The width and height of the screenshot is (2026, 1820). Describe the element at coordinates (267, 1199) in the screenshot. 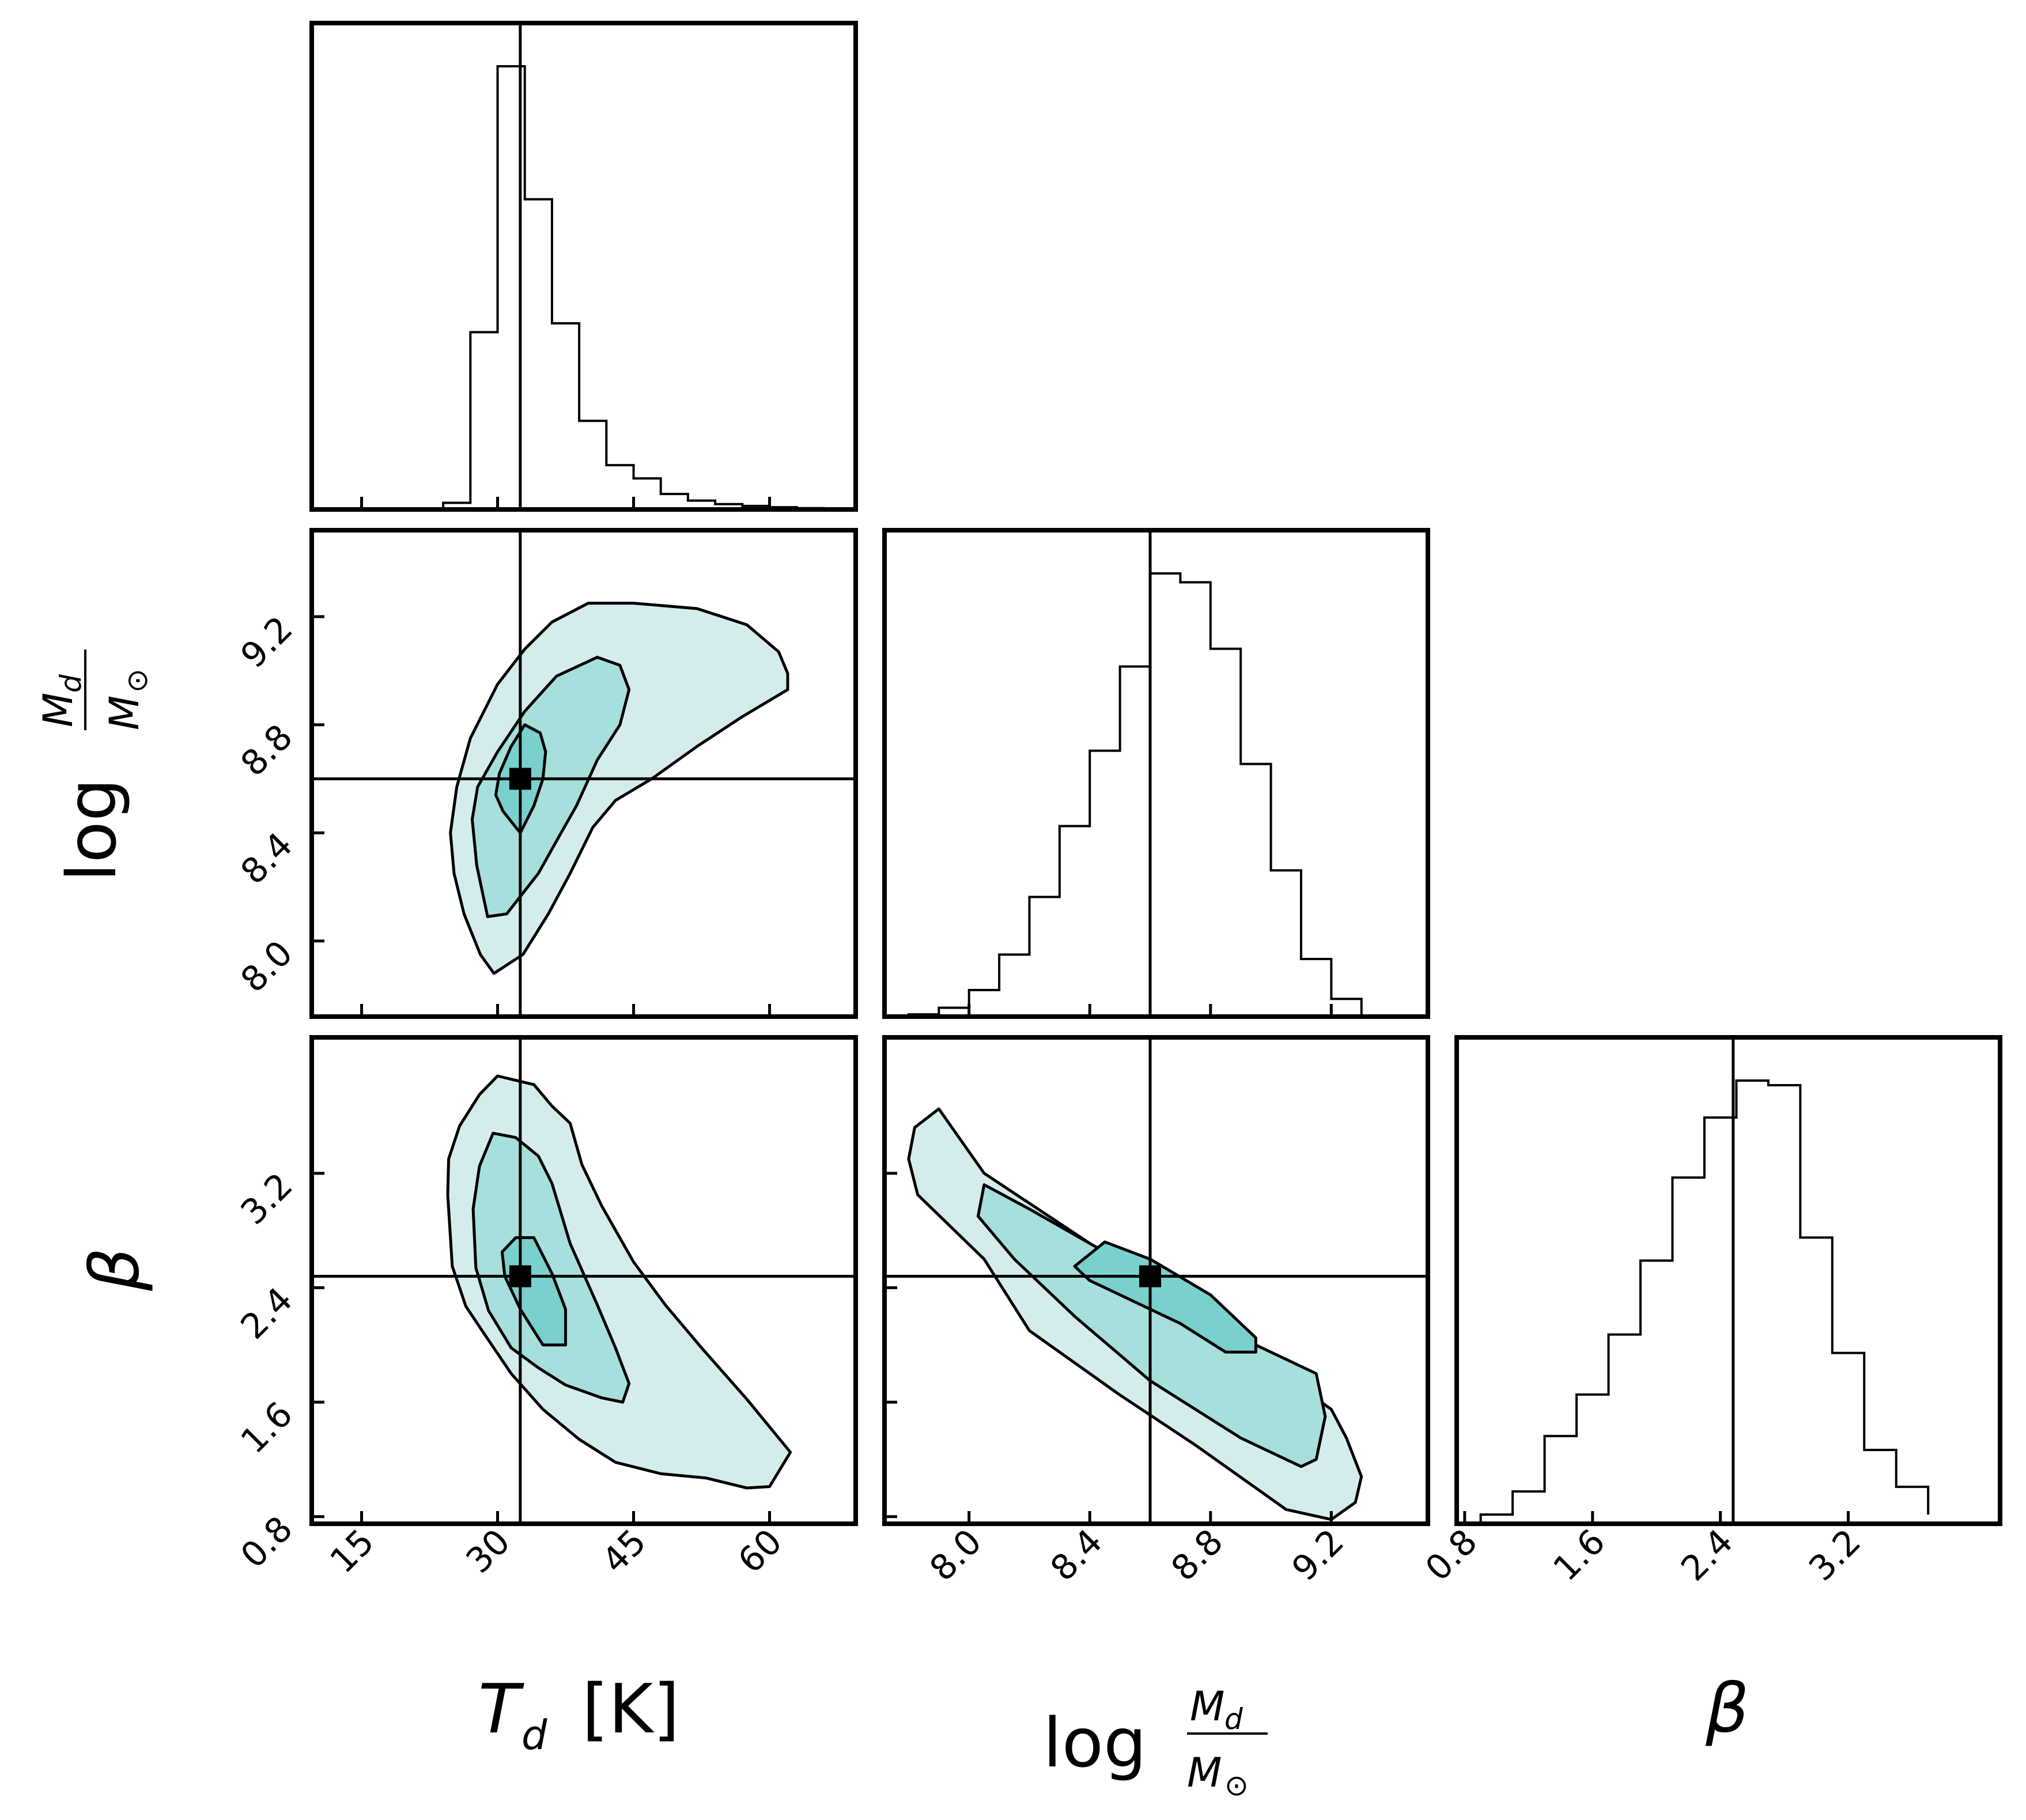

I see `y-tick-label: 3.2` at that location.